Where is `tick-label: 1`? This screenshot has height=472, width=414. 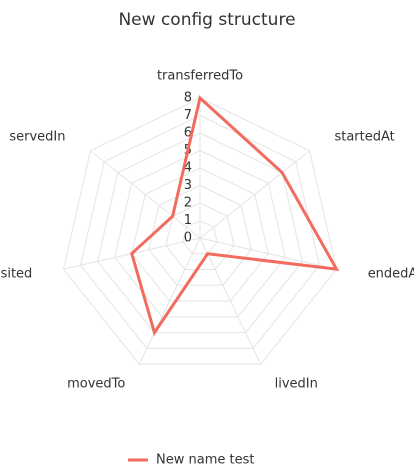
tick-label: 1 is located at coordinates (188, 220).